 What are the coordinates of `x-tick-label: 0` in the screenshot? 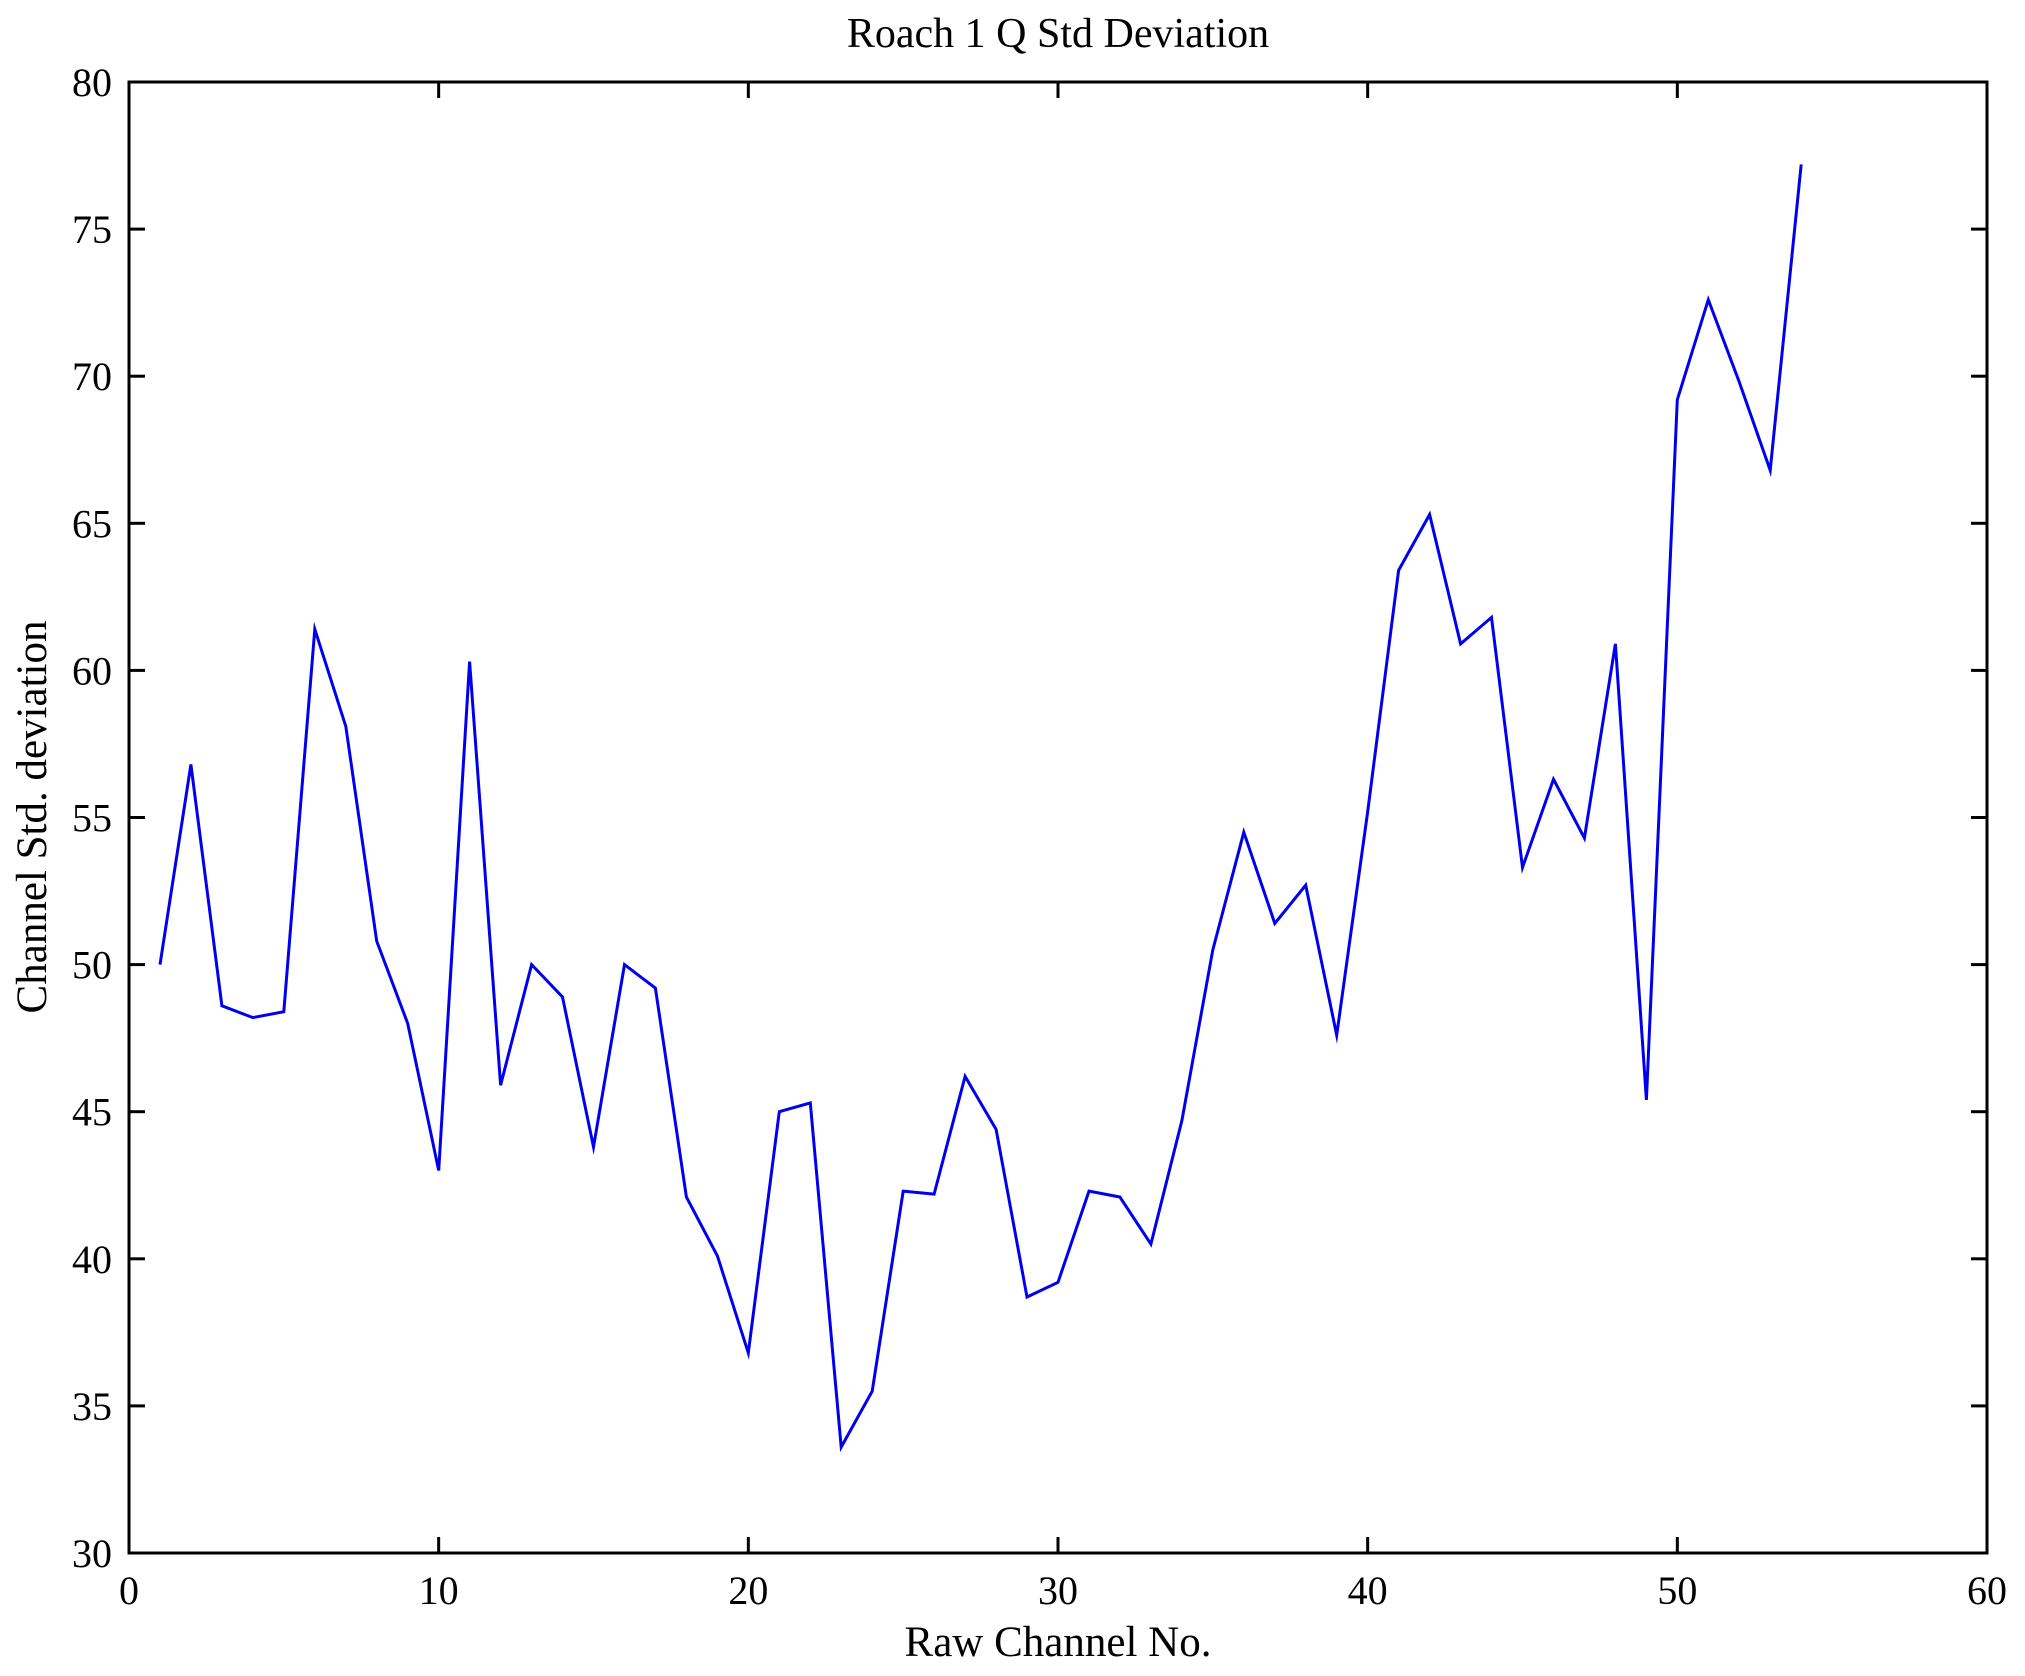 It's located at (129, 1590).